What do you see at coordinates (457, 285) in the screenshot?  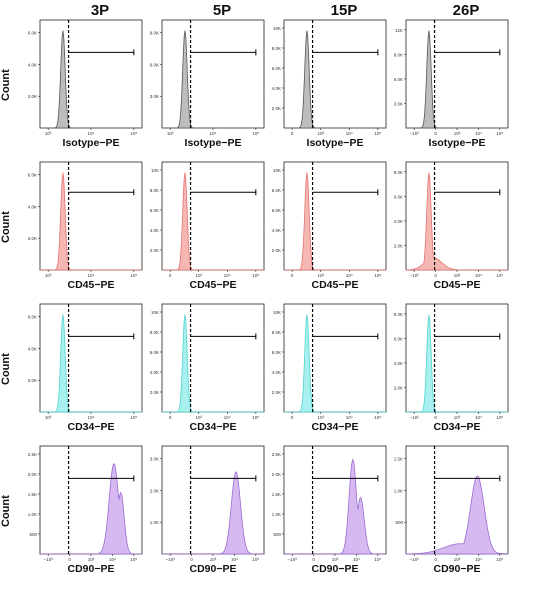 I see `panel-cd45-26p-xlabel: CD45−PE` at bounding box center [457, 285].